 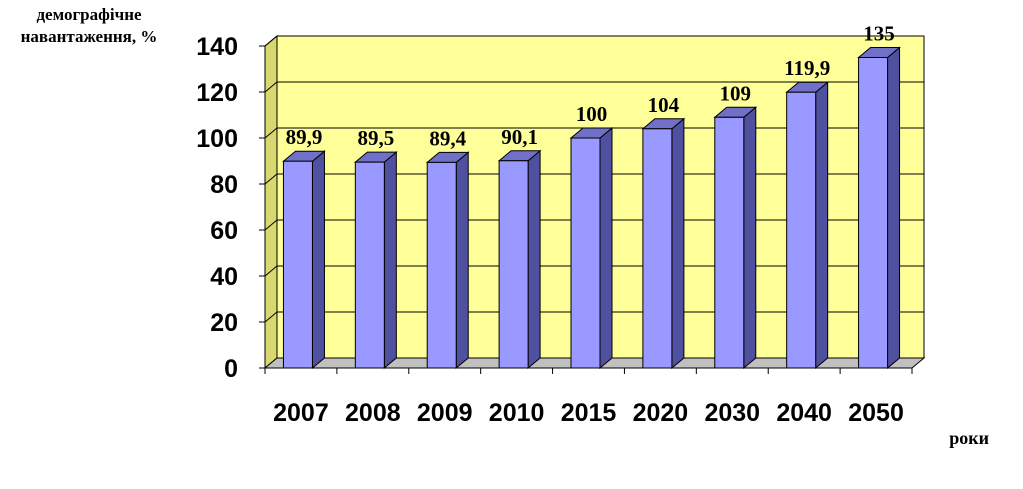 What do you see at coordinates (304, 137) in the screenshot?
I see `data-label: 89,9` at bounding box center [304, 137].